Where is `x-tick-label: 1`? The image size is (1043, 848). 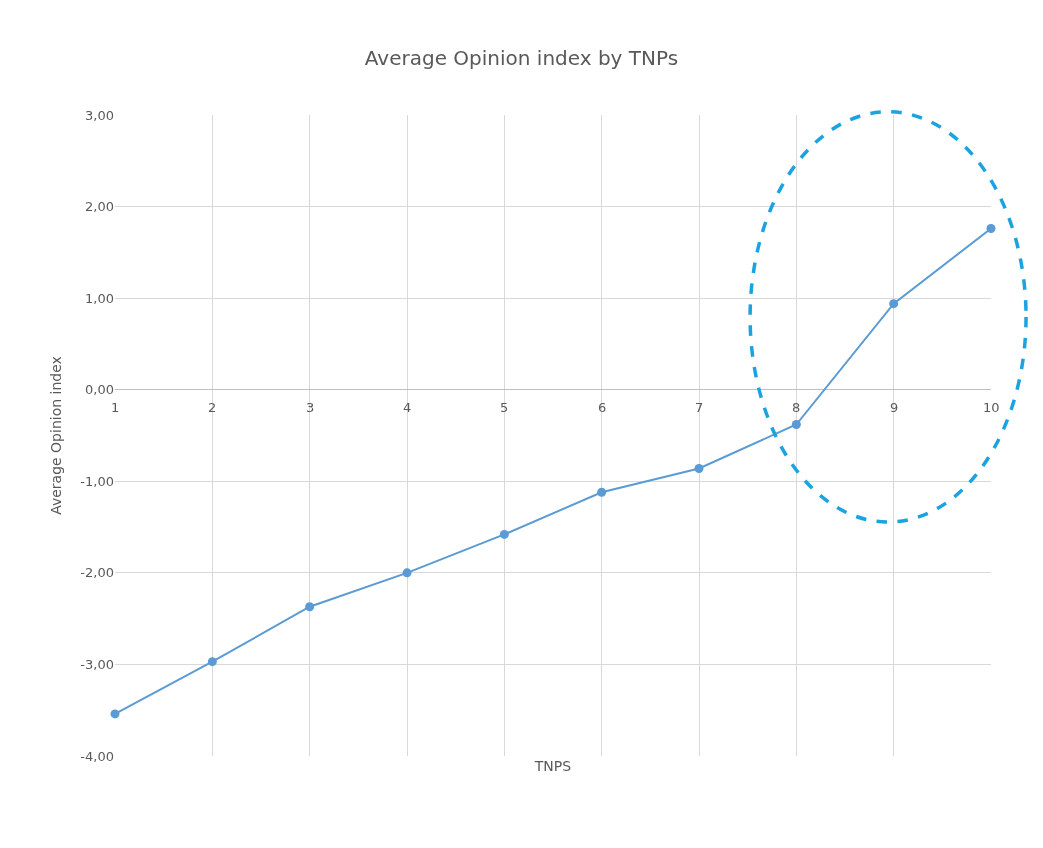 x-tick-label: 1 is located at coordinates (115, 407).